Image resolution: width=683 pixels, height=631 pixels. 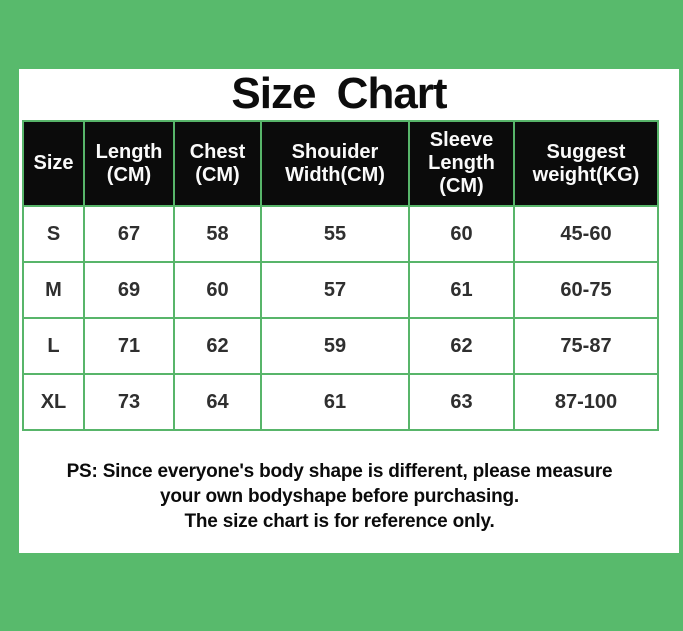 What do you see at coordinates (586, 163) in the screenshot?
I see `header-cell-suggest-weight: Suggest weight(KG)` at bounding box center [586, 163].